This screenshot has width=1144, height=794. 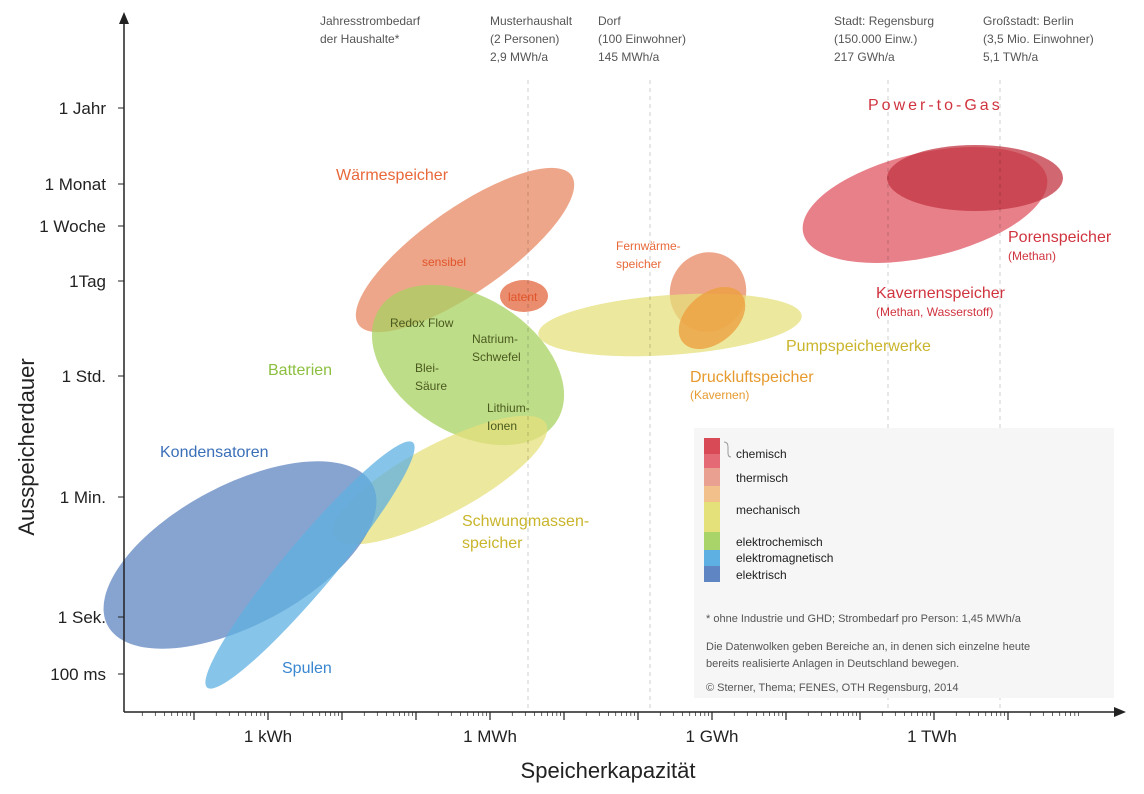 I want to click on label-batterien: Batterien, so click(x=300, y=370).